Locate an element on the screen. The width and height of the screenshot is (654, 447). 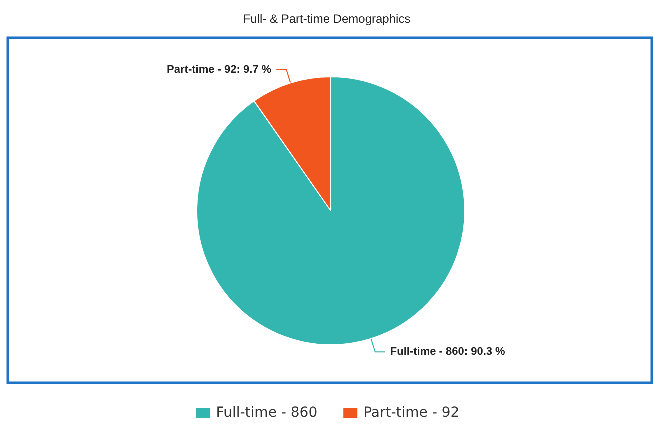
chart-title: Full- & Part-time Demographics is located at coordinates (327, 19).